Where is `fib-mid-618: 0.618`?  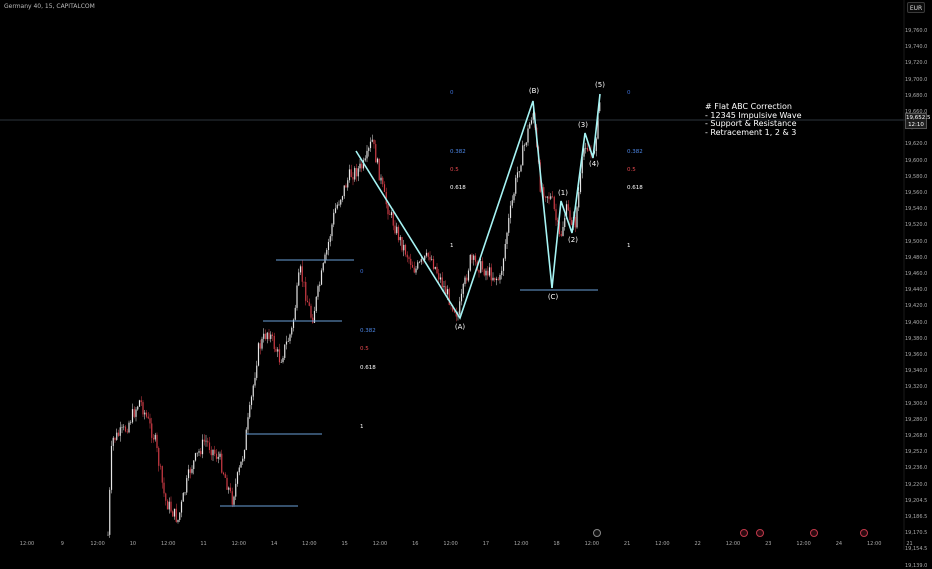 fib-mid-618: 0.618 is located at coordinates (458, 188).